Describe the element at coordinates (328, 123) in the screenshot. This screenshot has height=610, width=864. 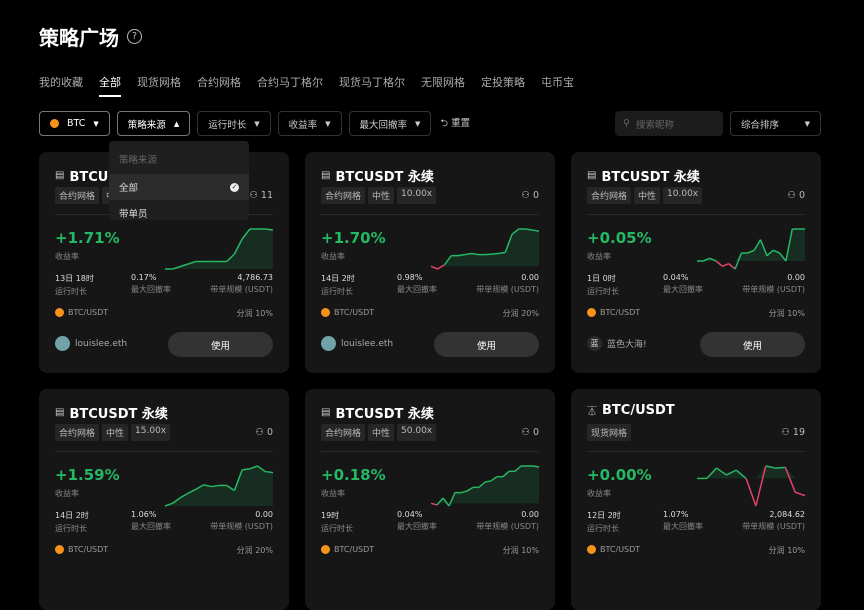
I see `caret-down-icon: ▼` at that location.